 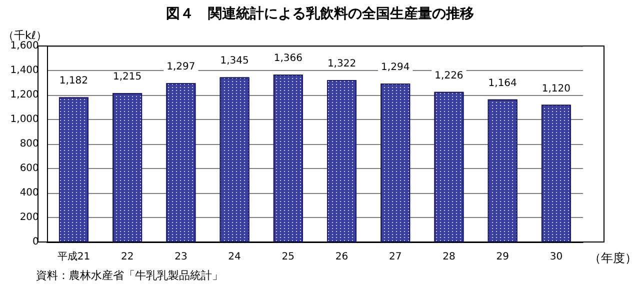 What do you see at coordinates (556, 257) in the screenshot?
I see `x-tick-label: 30` at bounding box center [556, 257].